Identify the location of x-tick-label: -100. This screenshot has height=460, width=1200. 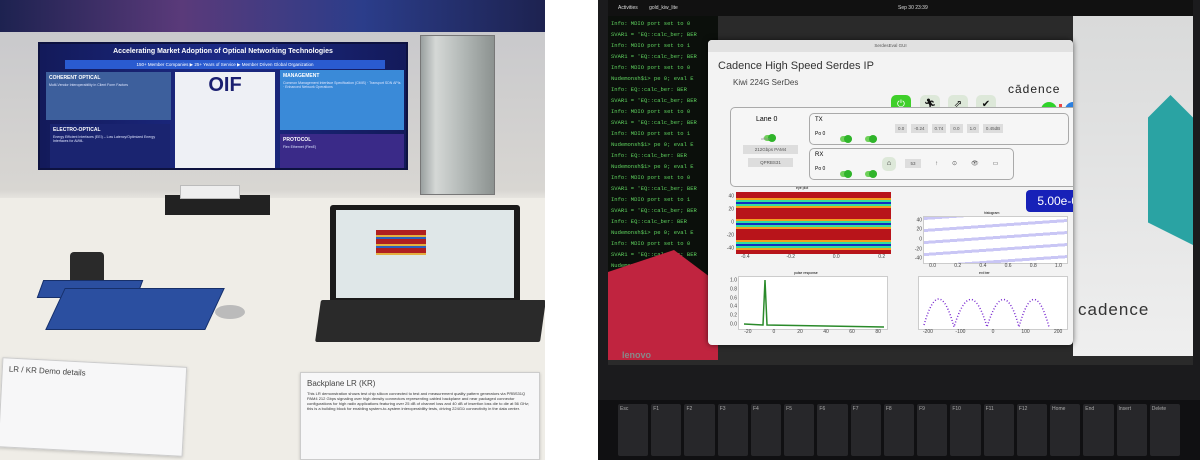
(960, 332).